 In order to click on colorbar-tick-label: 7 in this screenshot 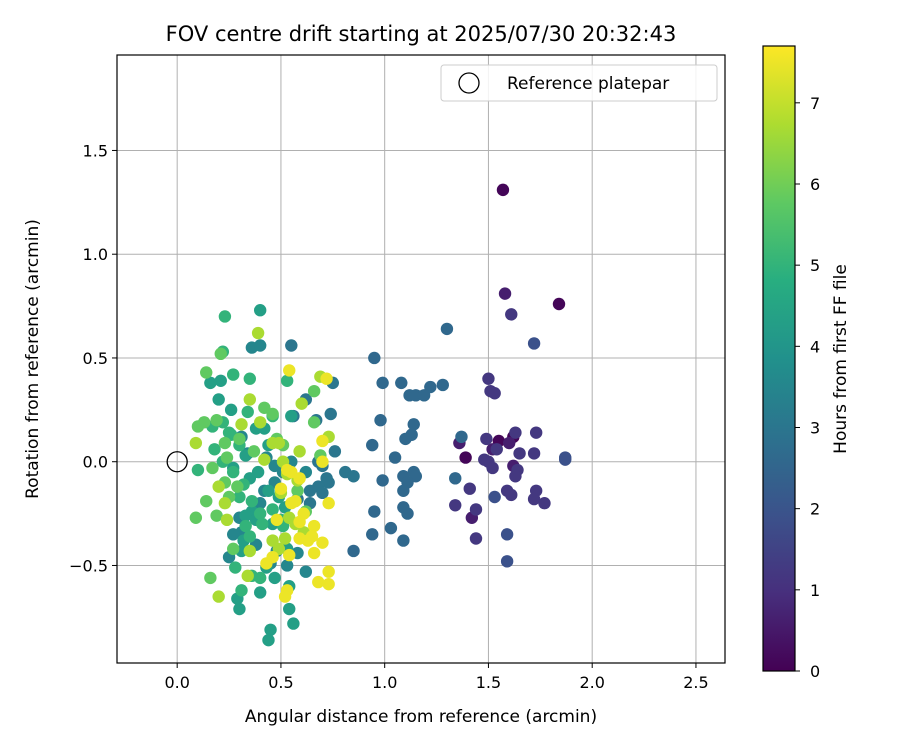, I will do `click(815, 103)`.